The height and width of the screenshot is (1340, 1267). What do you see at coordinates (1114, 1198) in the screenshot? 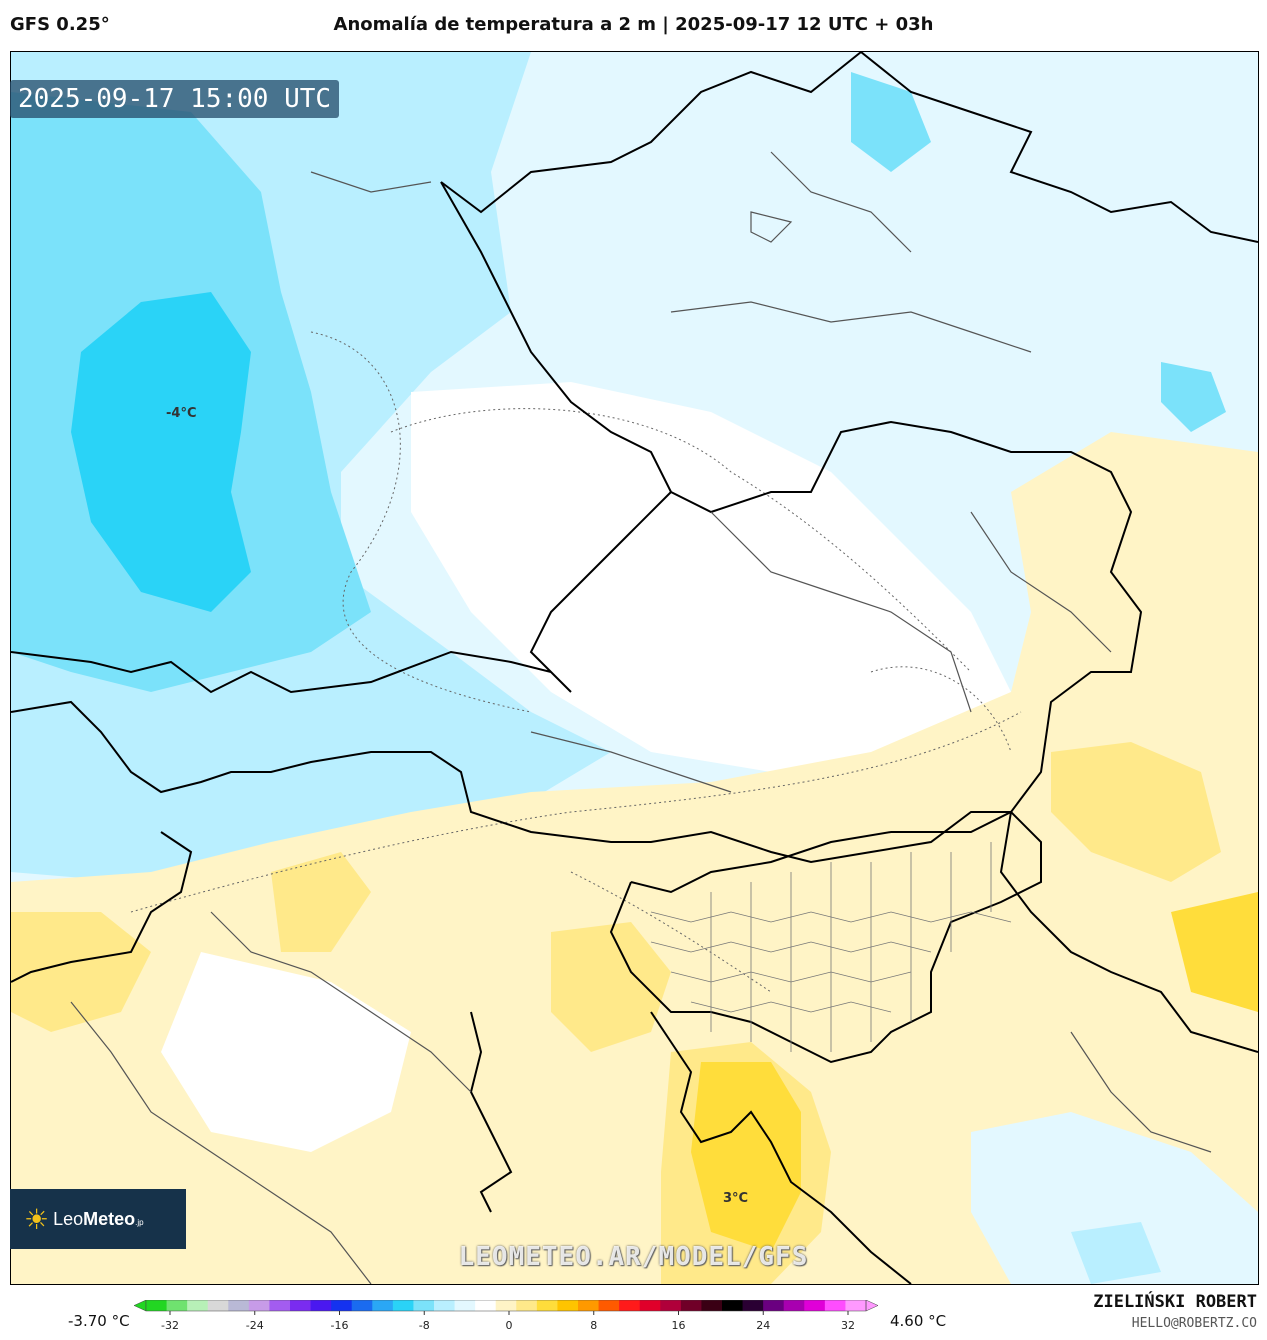
I see `cold-zone-south` at bounding box center [1114, 1198].